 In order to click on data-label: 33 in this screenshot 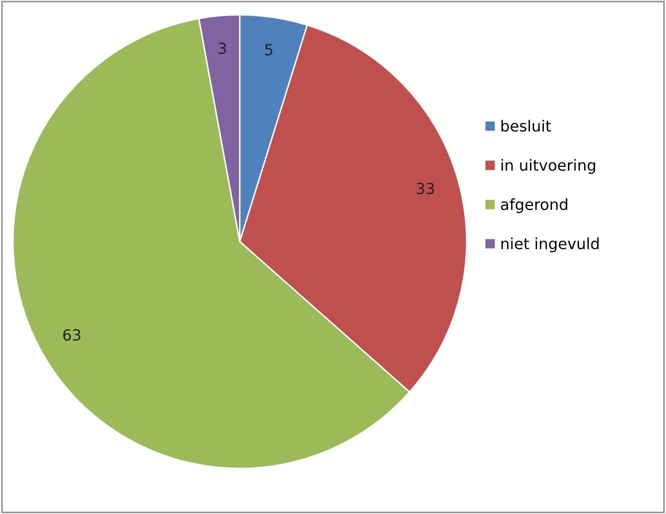, I will do `click(425, 188)`.